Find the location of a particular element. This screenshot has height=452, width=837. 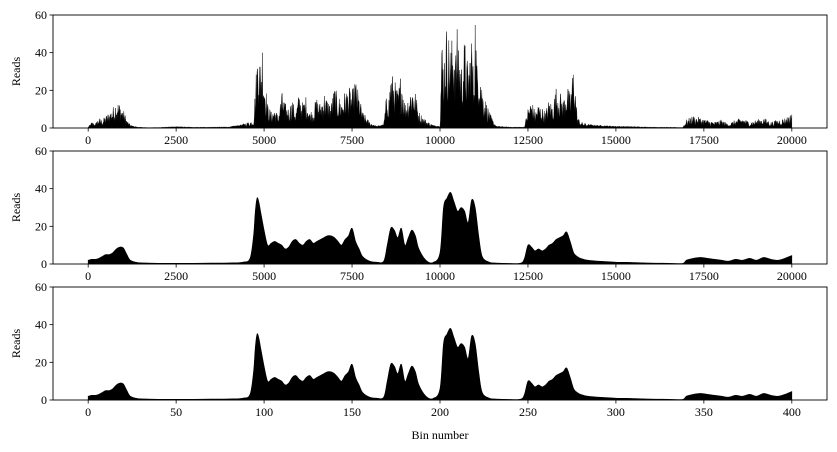

bottom-y-tick-label: 0 is located at coordinates (44, 400).